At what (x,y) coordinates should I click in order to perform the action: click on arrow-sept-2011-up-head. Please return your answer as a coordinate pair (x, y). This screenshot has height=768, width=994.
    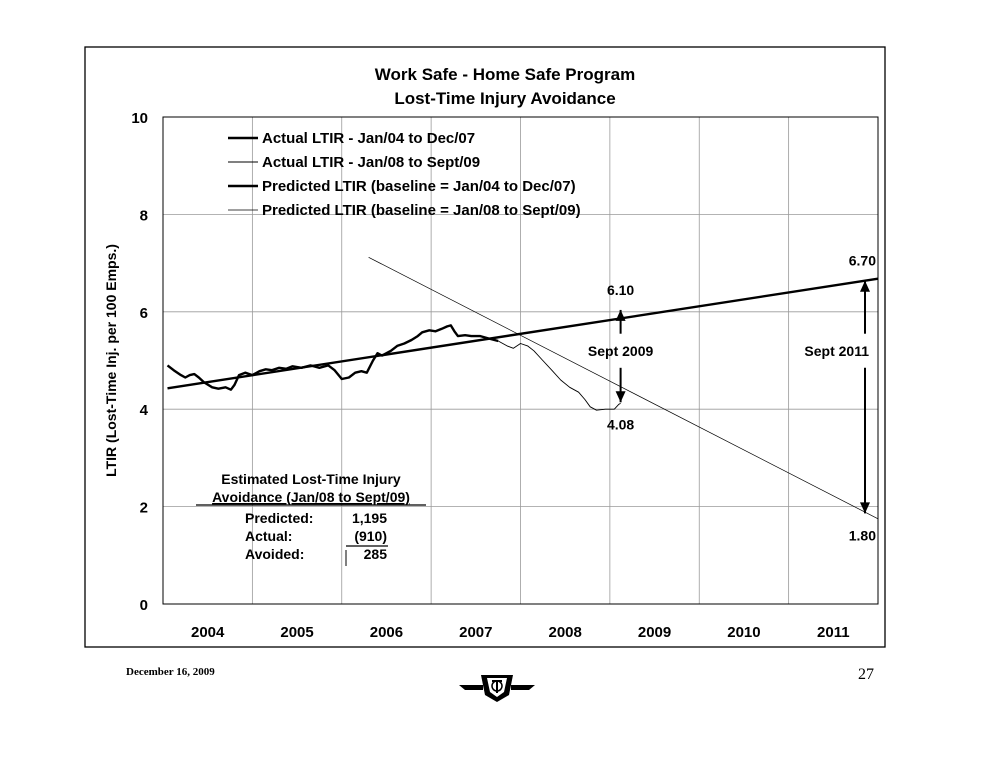
    Looking at the image, I should click on (865, 286).